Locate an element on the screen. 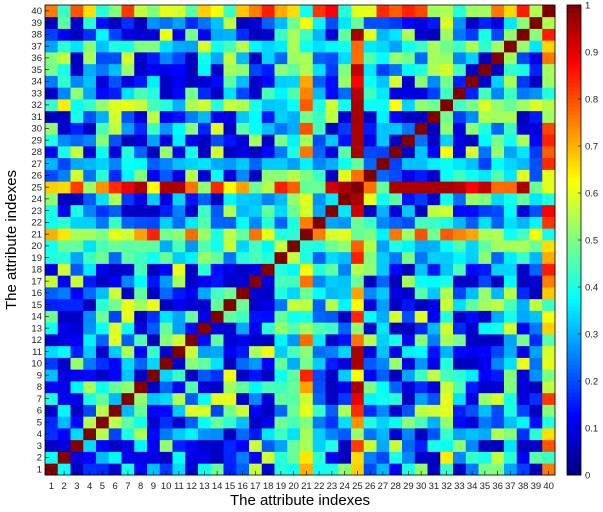  colorbar-tick-label: 0.4 is located at coordinates (591, 287).